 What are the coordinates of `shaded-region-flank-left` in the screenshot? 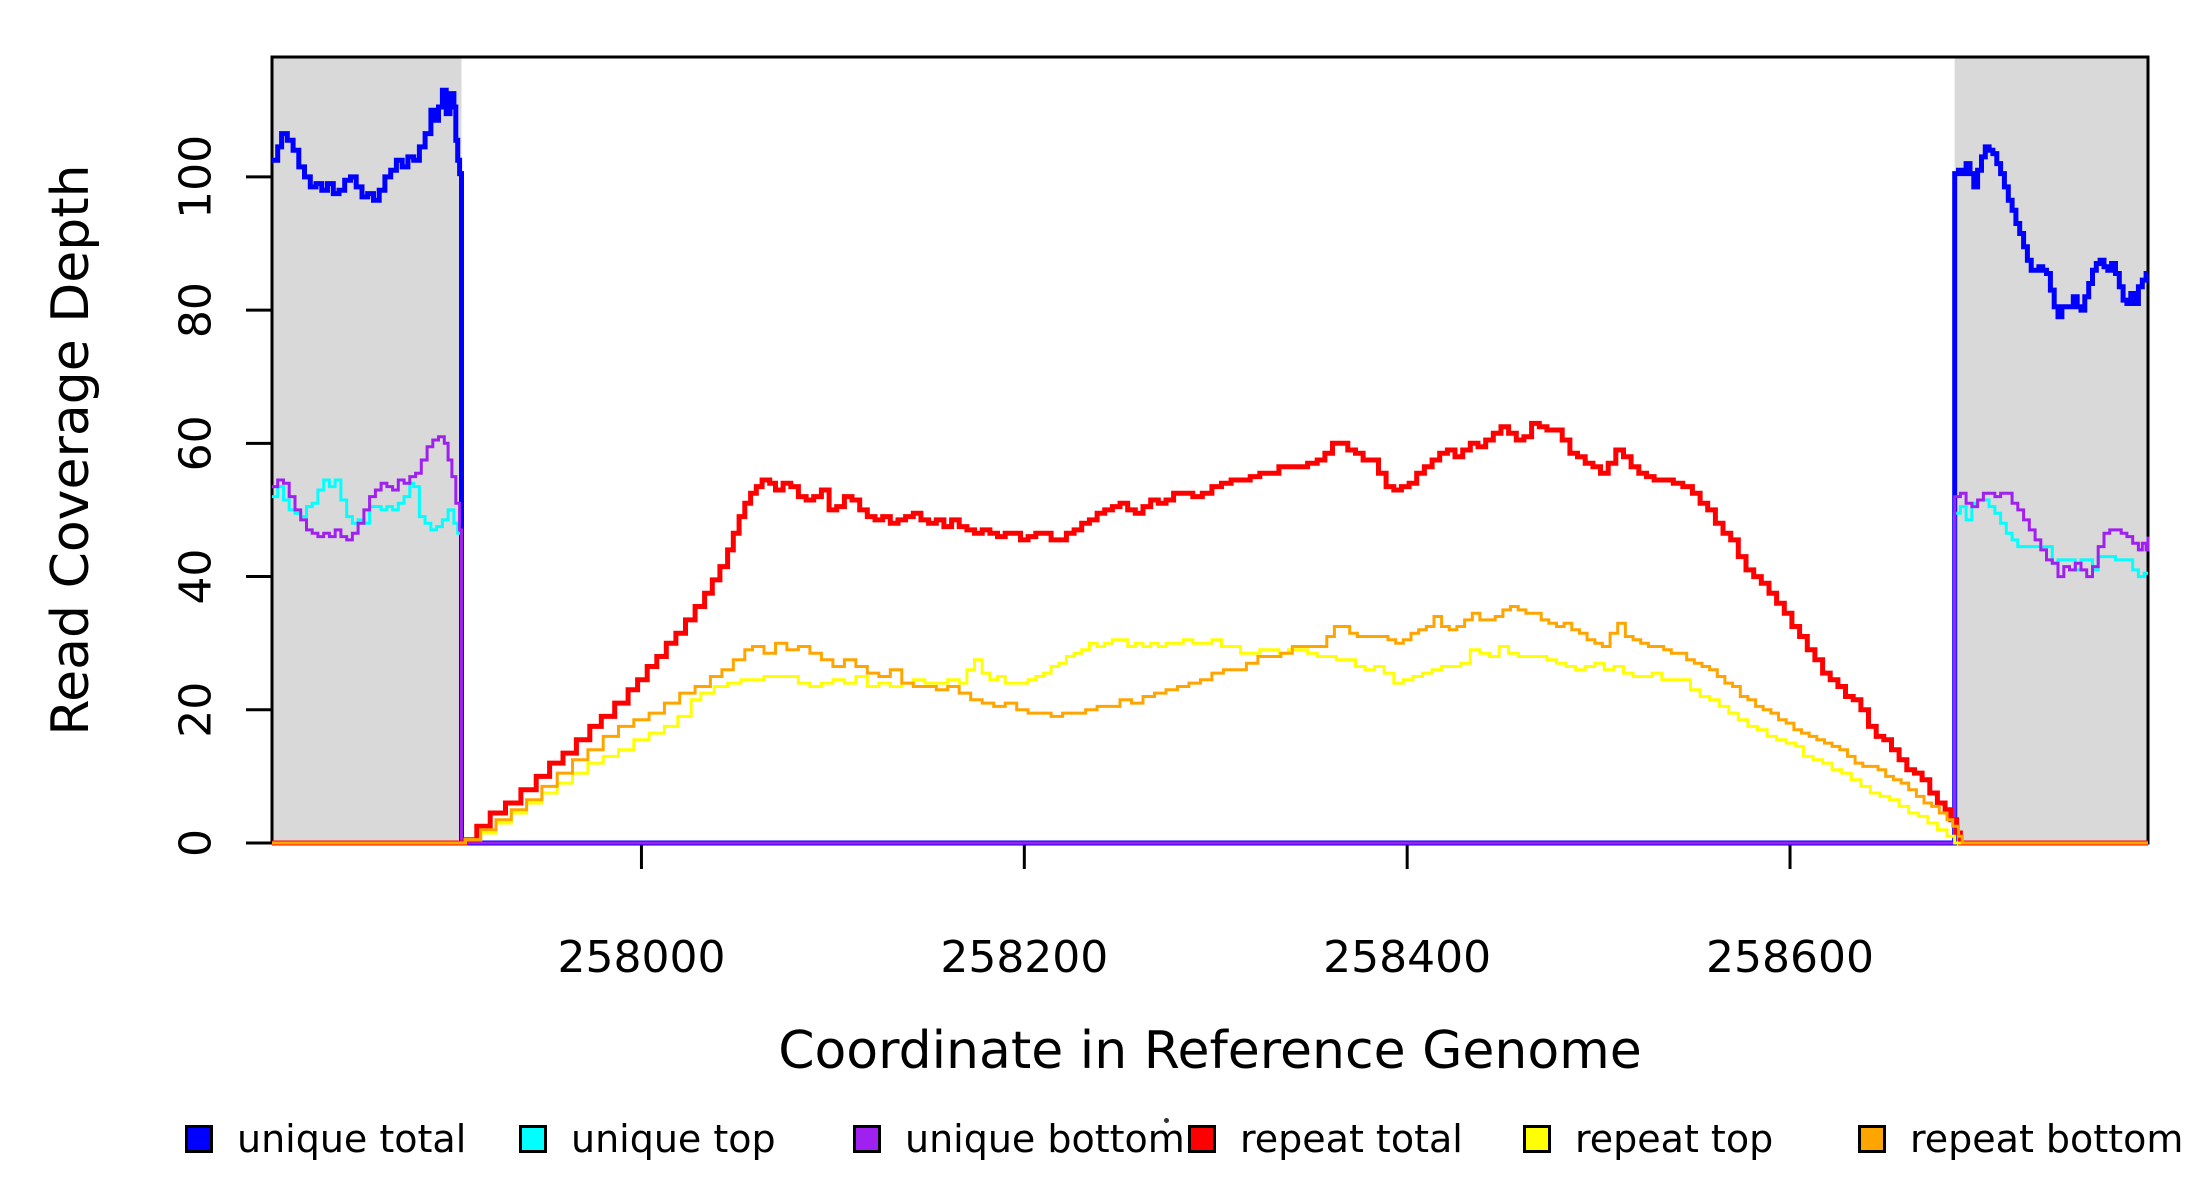 It's located at (367, 450).